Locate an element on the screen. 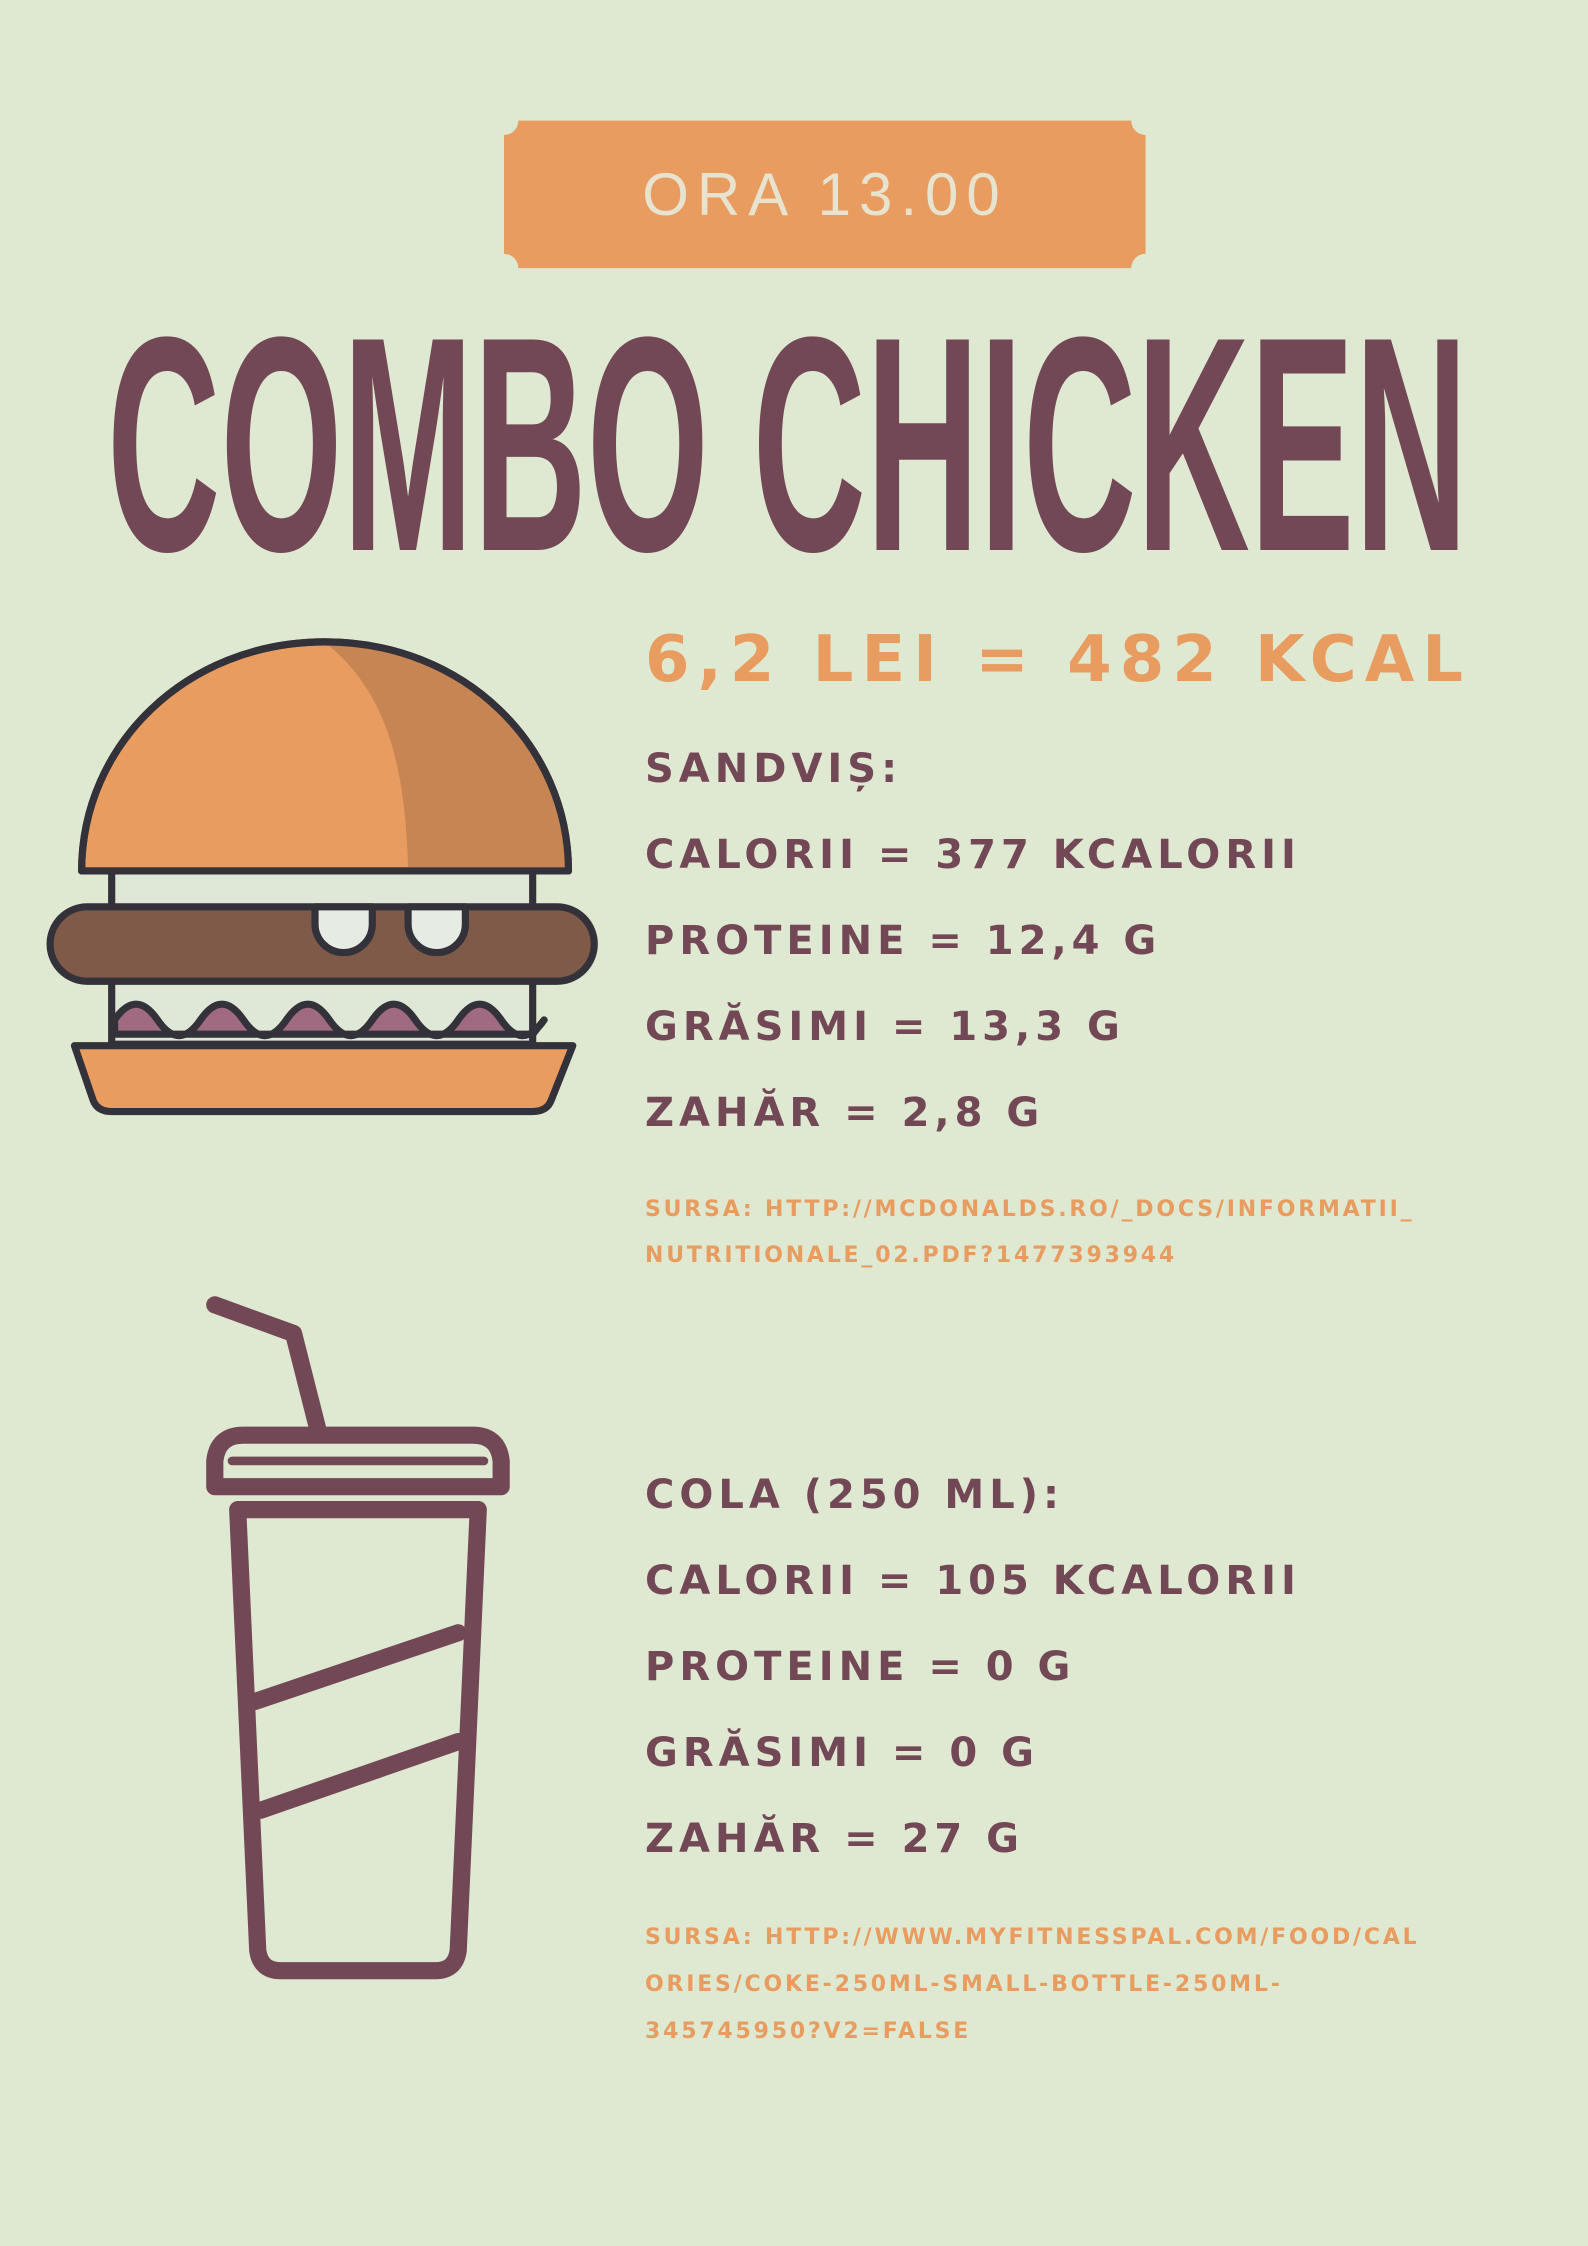 Image resolution: width=1588 pixels, height=2246 pixels. sandwich-source-line: NUTRITIONALE_02.PDF?1477393944 is located at coordinates (911, 1255).